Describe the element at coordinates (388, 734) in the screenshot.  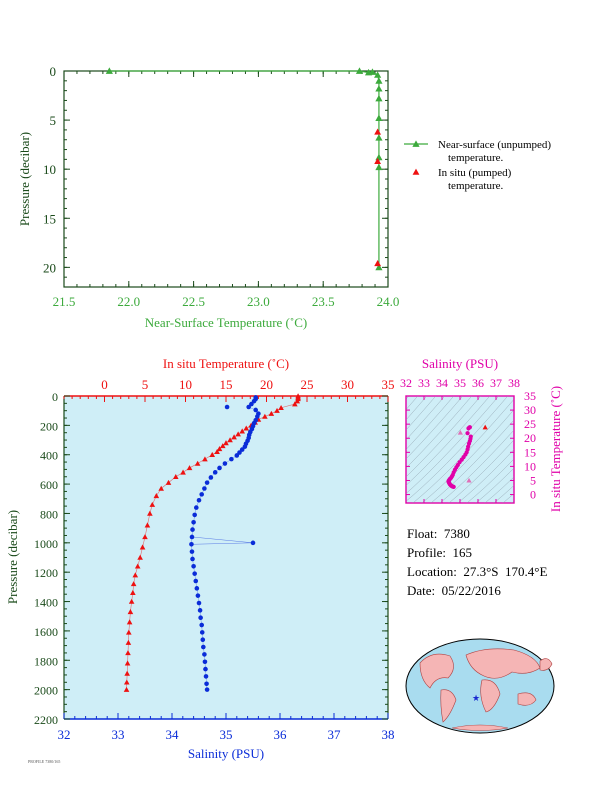
I see `sal-tick-label: 38` at that location.